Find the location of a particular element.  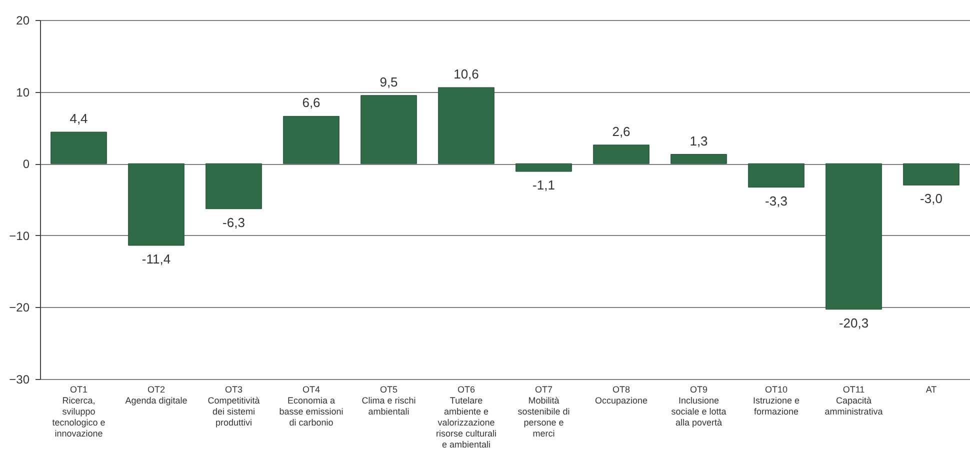

data-label: 4,4 is located at coordinates (79, 118).